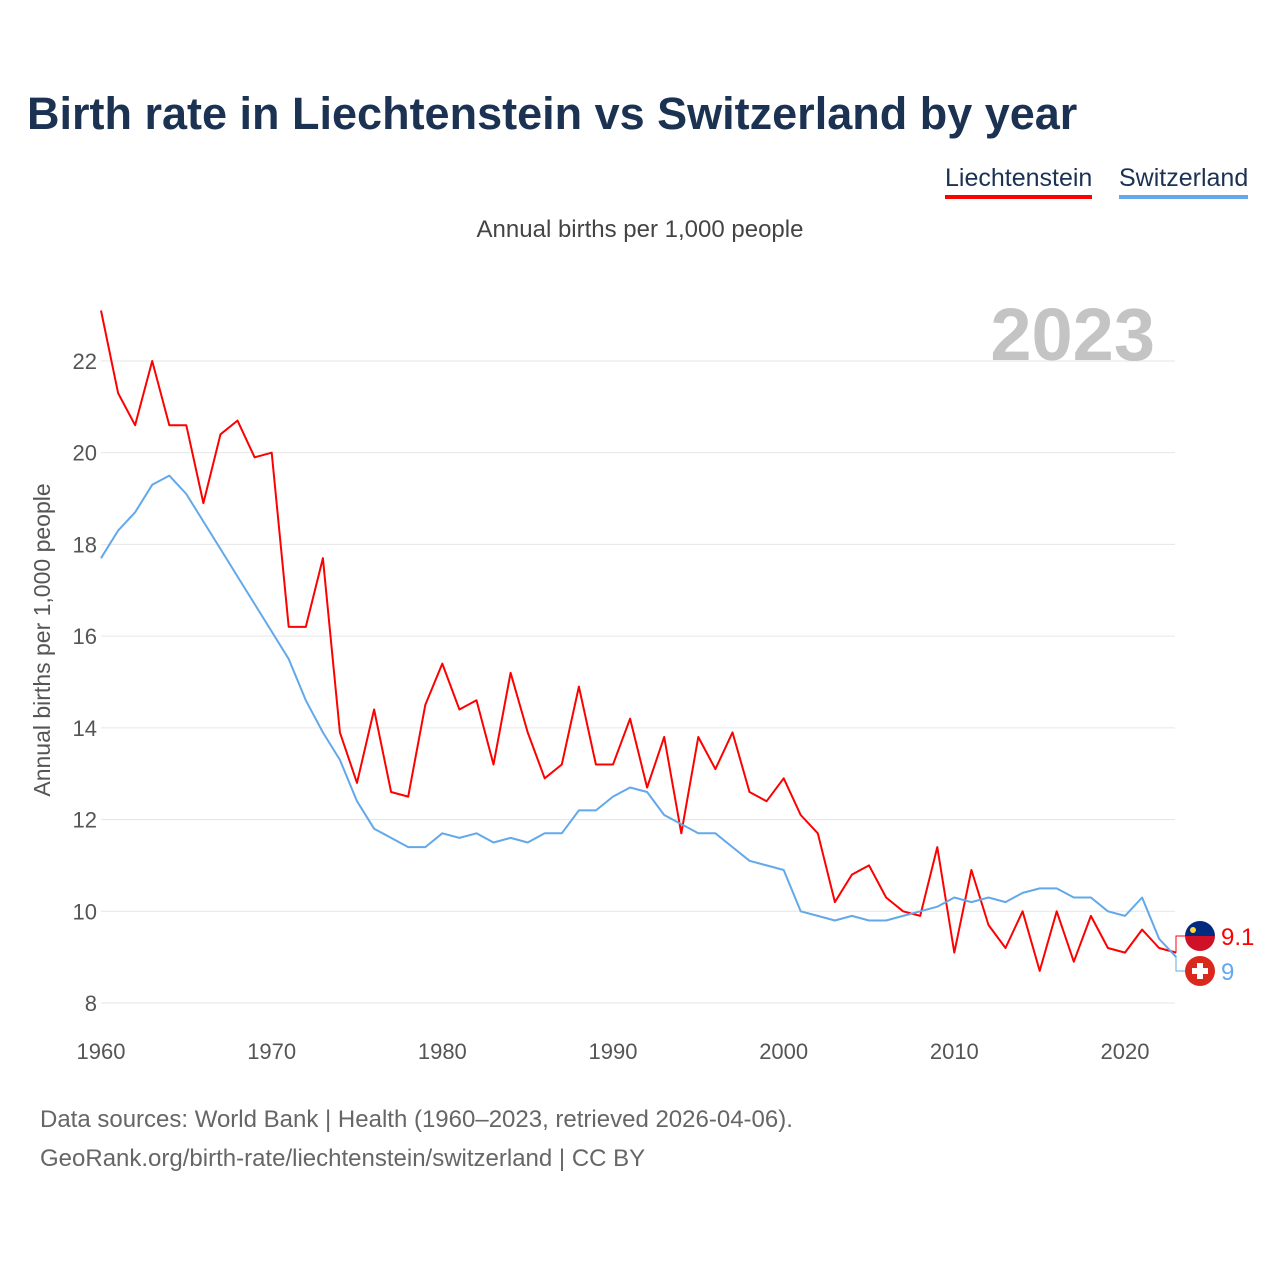 This screenshot has height=1280, width=1280. What do you see at coordinates (442, 1051) in the screenshot?
I see `x-tick-label: 1980` at bounding box center [442, 1051].